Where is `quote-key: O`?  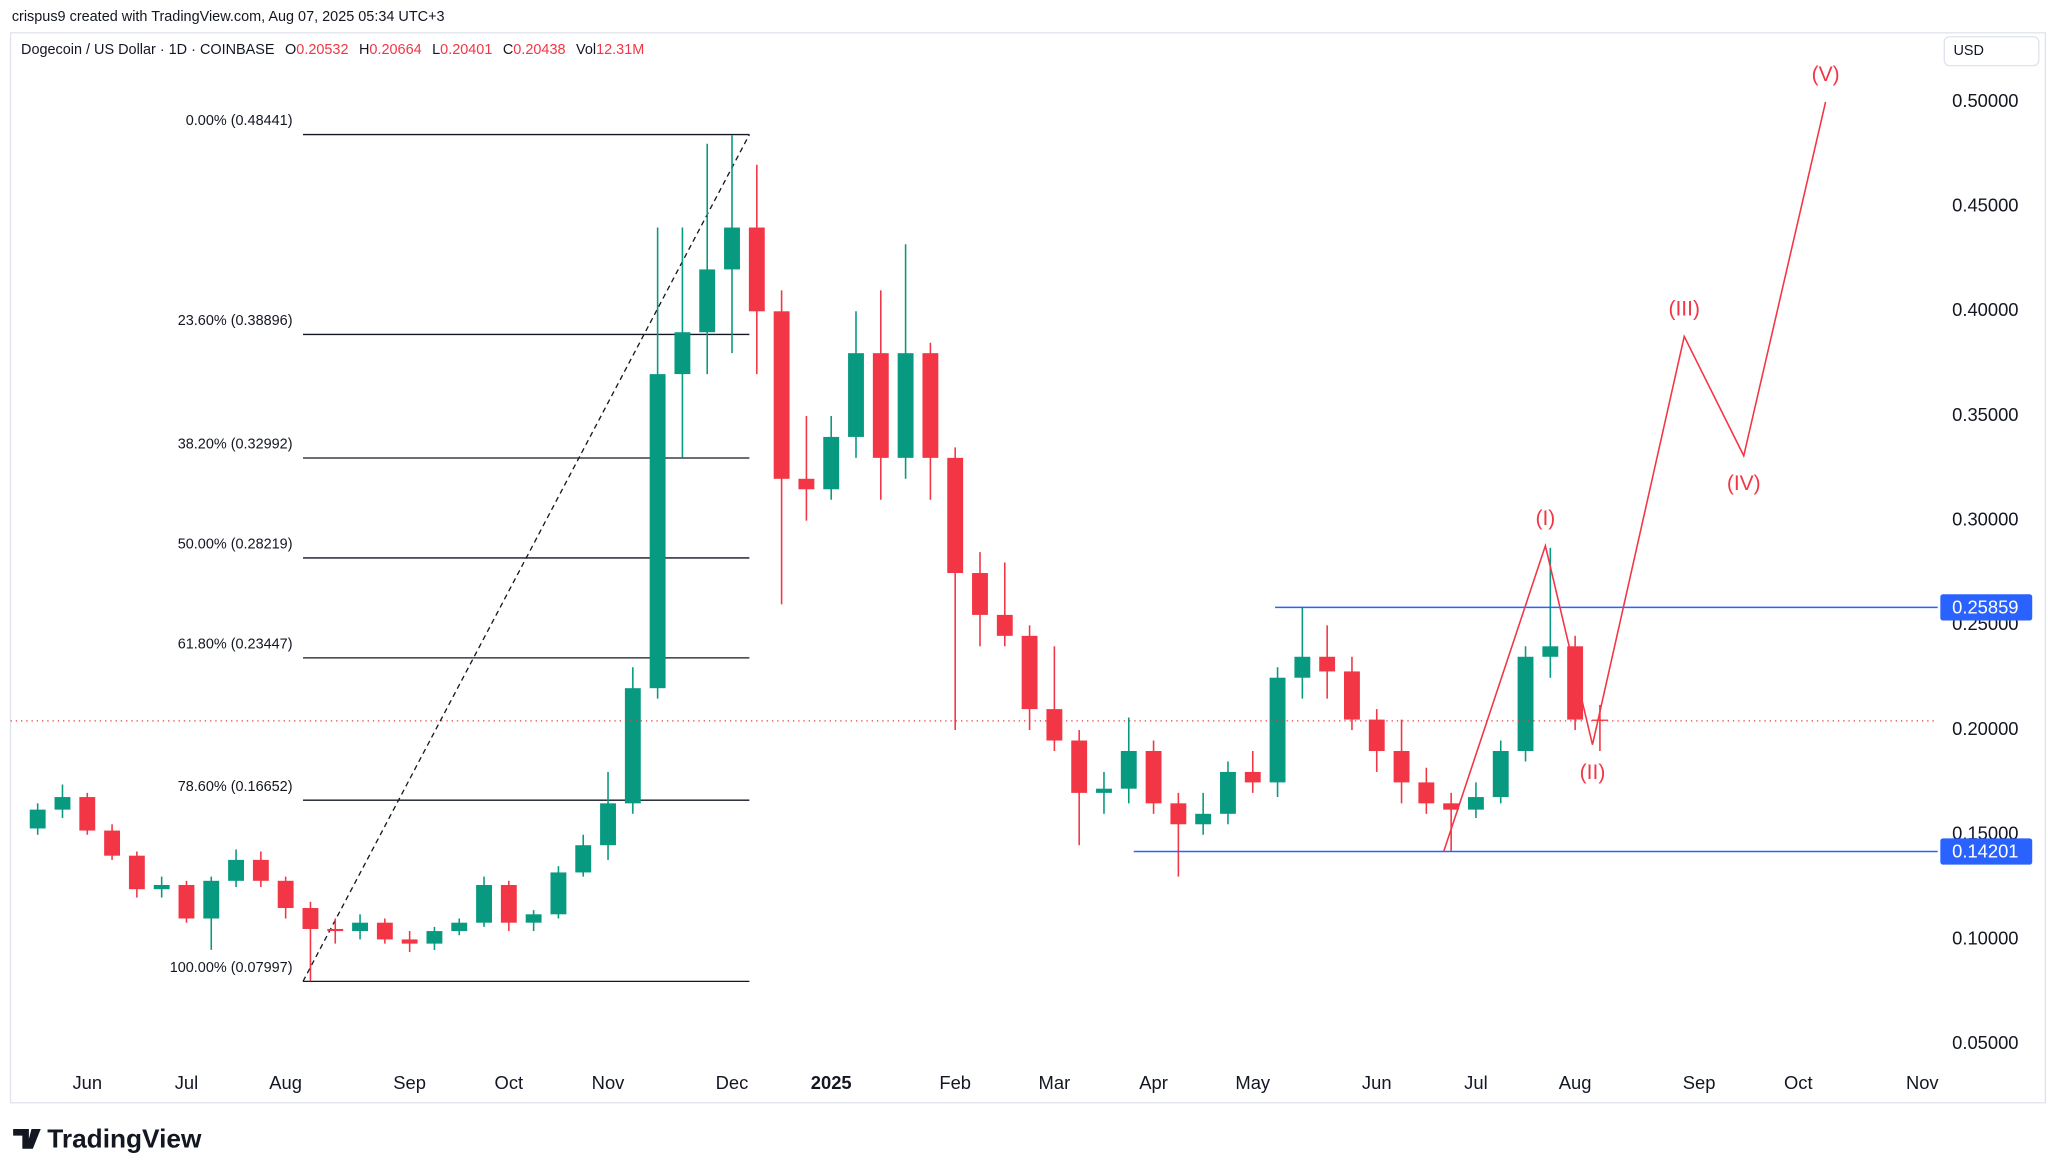
quote-key: O is located at coordinates (290, 50).